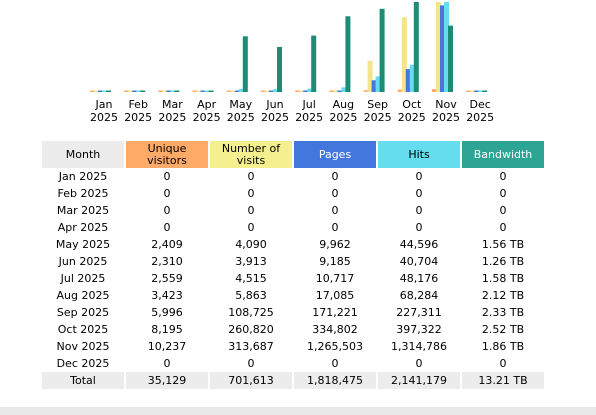  I want to click on x-tick-label: Aug, so click(343, 104).